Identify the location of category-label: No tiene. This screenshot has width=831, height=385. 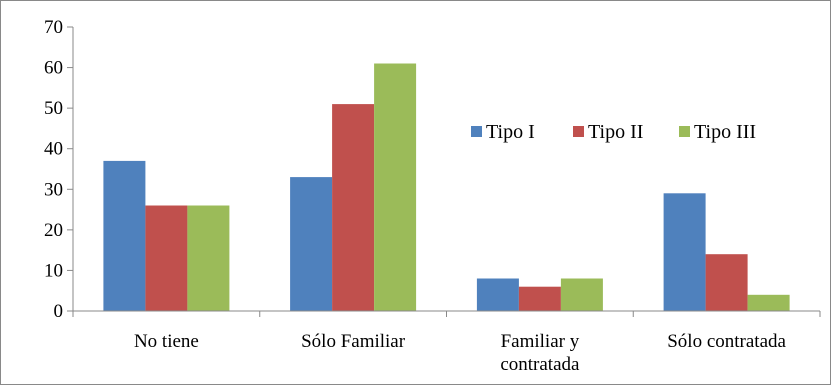
(166, 341).